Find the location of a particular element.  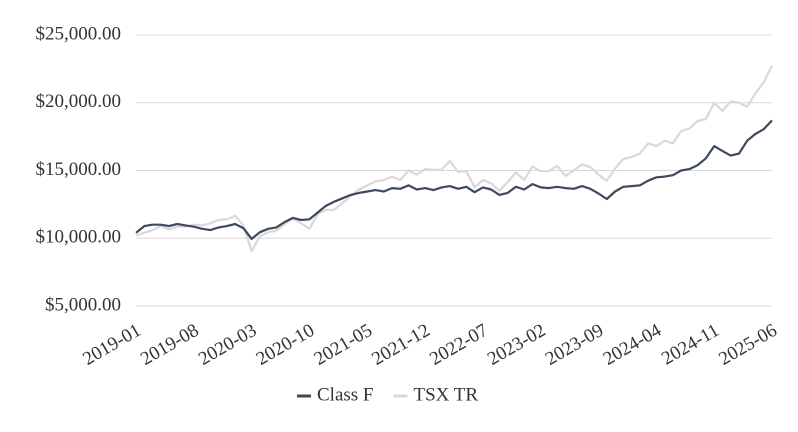

y-tick-label: $5,000.00 is located at coordinates (83, 304).